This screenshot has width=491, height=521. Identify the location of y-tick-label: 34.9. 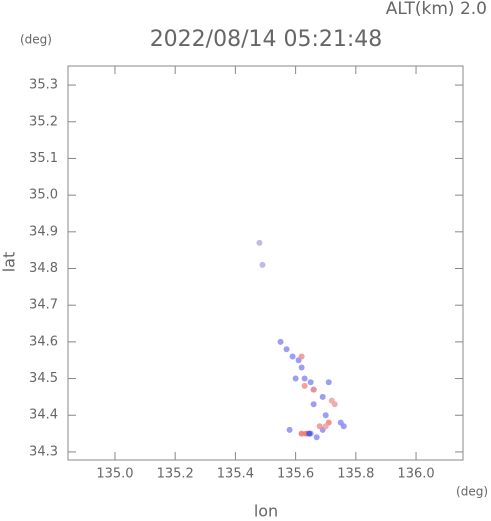
(43, 231).